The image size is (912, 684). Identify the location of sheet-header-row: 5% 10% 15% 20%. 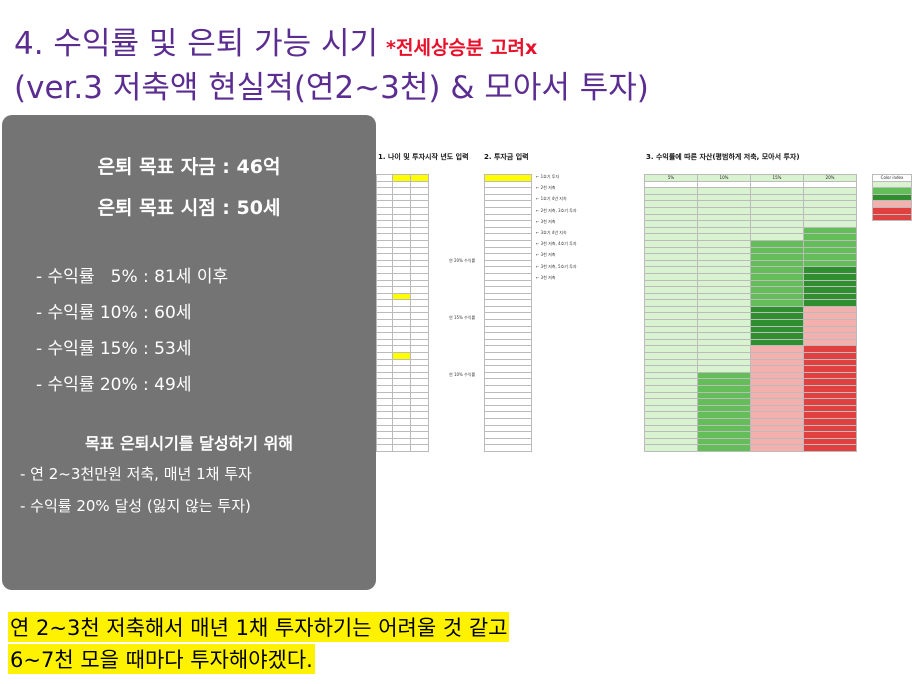
(750, 178).